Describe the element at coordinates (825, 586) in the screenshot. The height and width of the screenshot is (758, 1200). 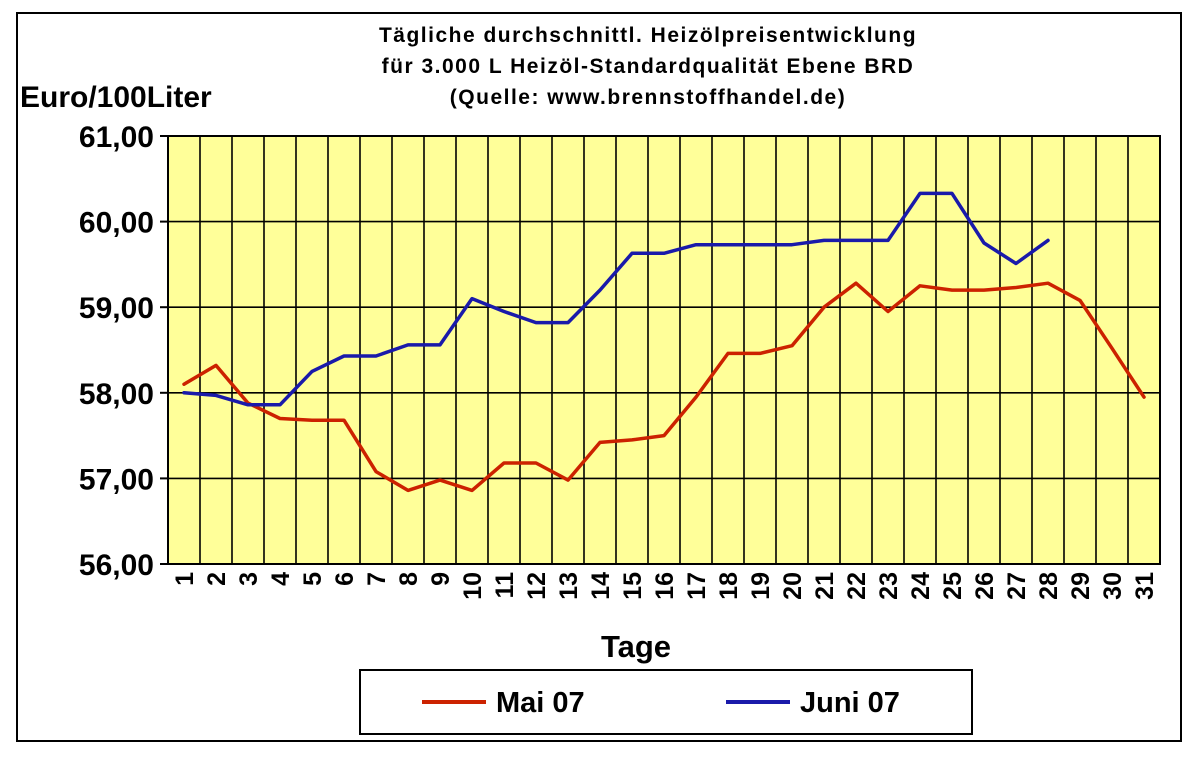
I see `x-tick-label: 21` at that location.